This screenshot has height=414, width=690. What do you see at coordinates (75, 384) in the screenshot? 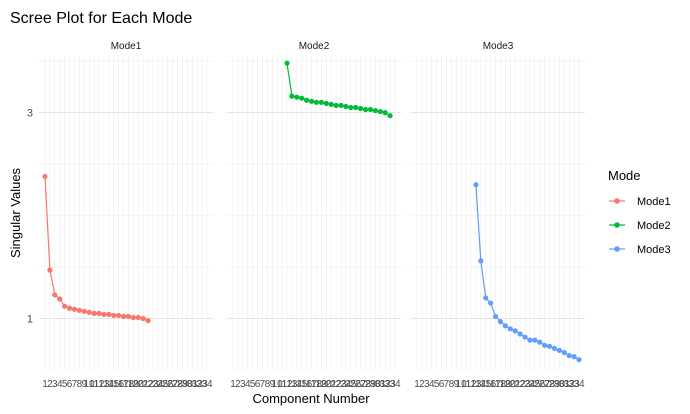
I see `x-tick-label: 7` at bounding box center [75, 384].